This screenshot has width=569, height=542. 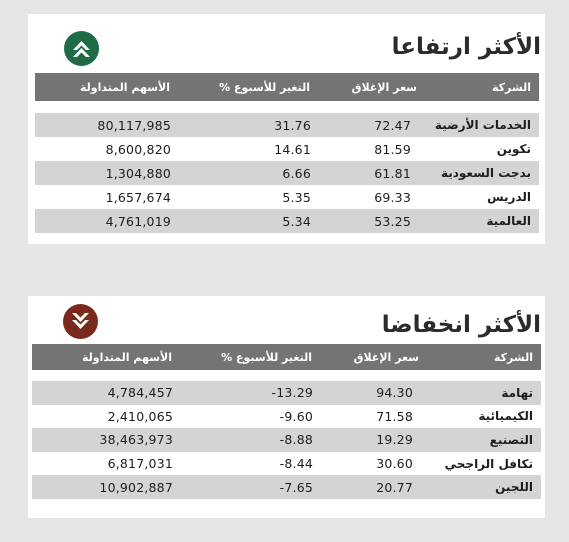 What do you see at coordinates (296, 464) in the screenshot?
I see `cell-change: -8.44` at bounding box center [296, 464].